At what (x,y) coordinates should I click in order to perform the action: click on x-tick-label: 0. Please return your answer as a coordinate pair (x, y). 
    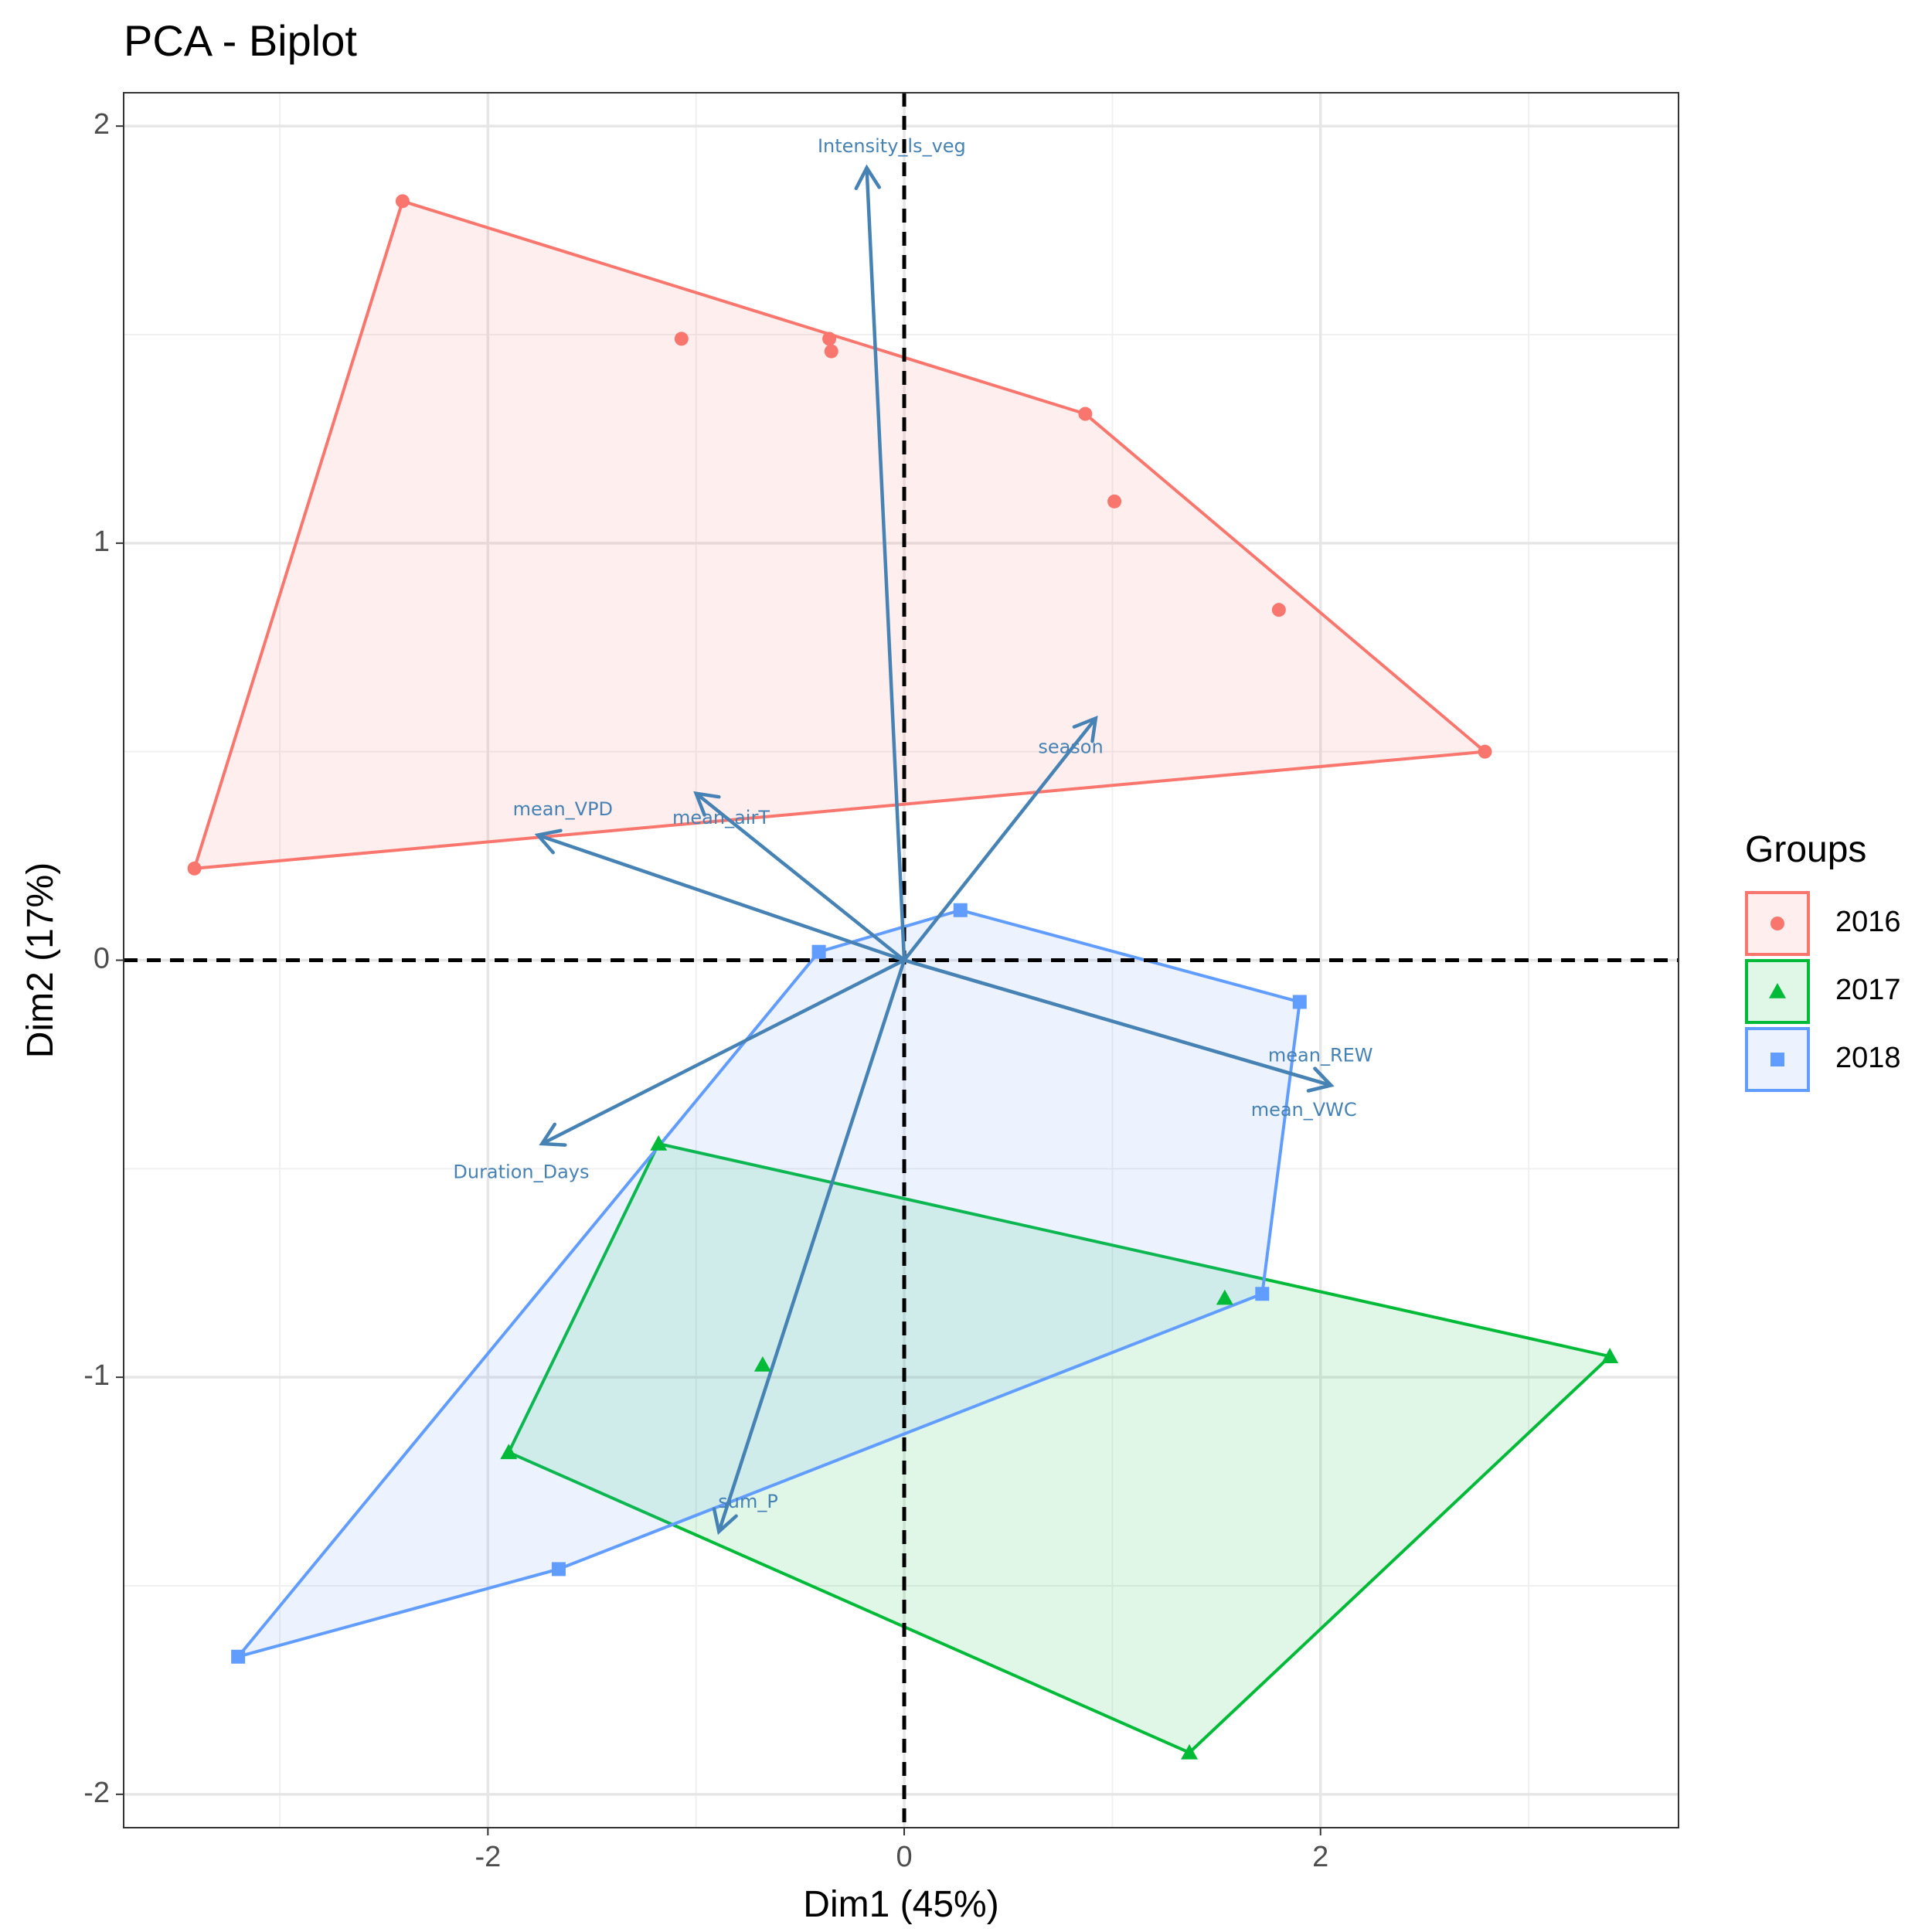
    Looking at the image, I should click on (904, 1857).